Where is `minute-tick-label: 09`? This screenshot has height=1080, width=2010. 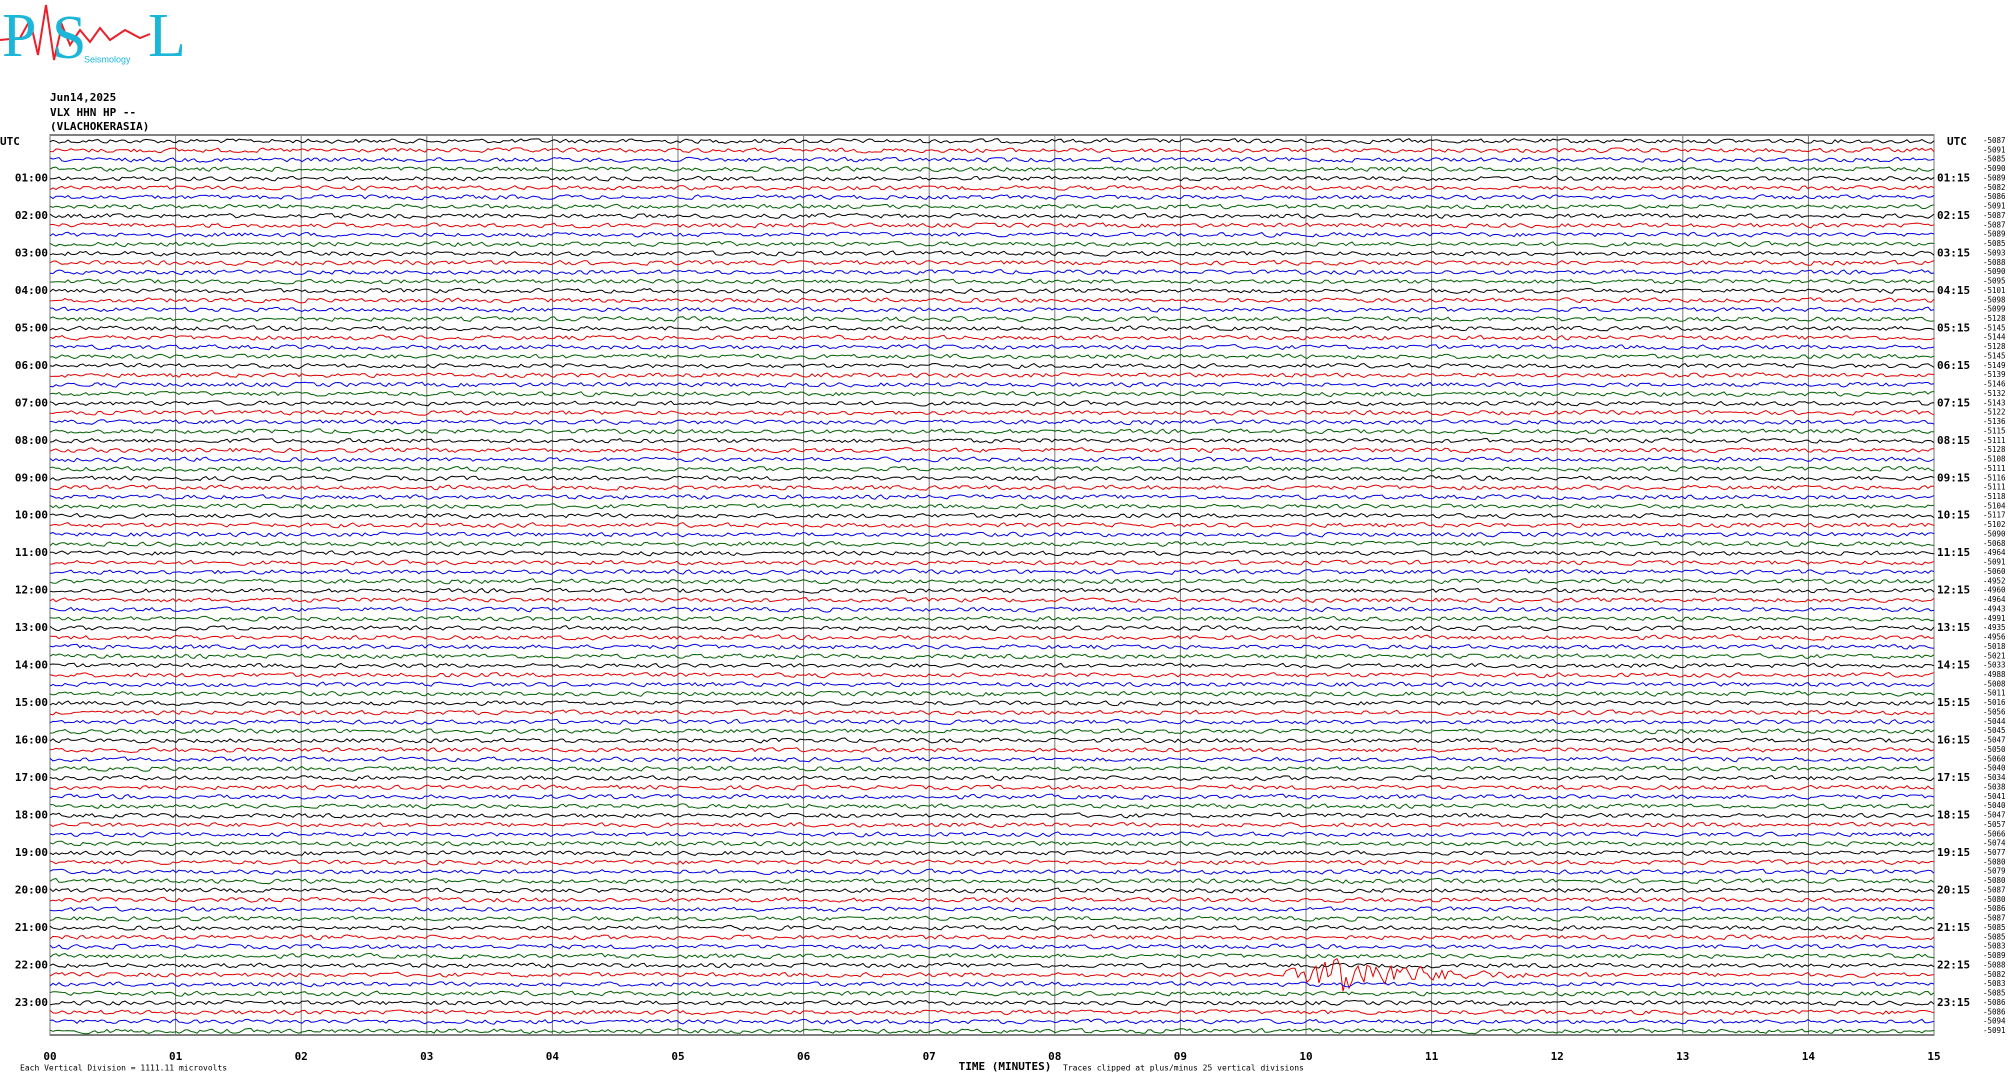 minute-tick-label: 09 is located at coordinates (1180, 1056).